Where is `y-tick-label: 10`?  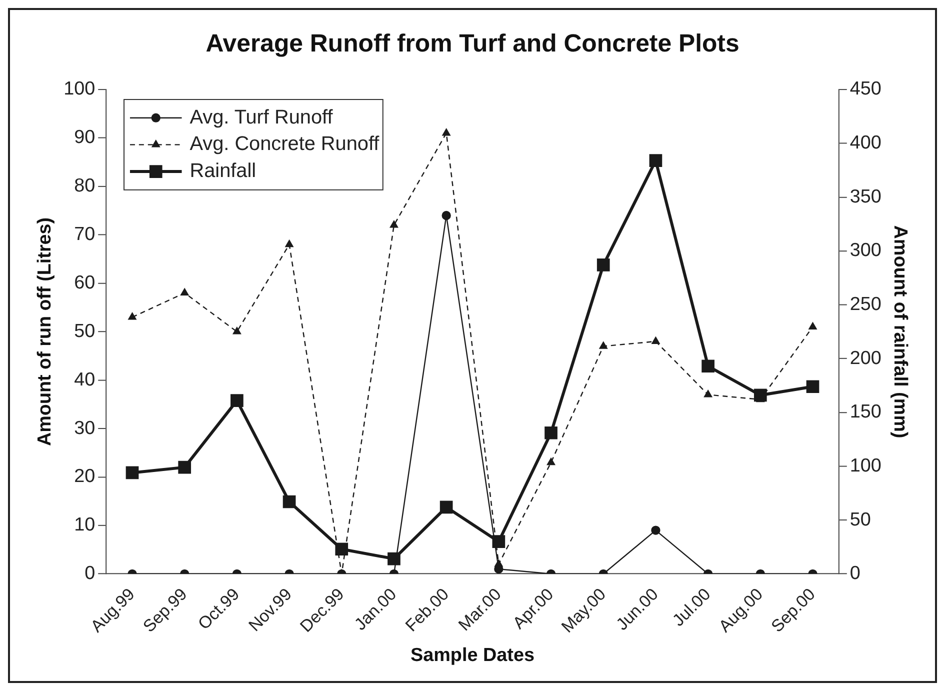 y-tick-label: 10 is located at coordinates (85, 525).